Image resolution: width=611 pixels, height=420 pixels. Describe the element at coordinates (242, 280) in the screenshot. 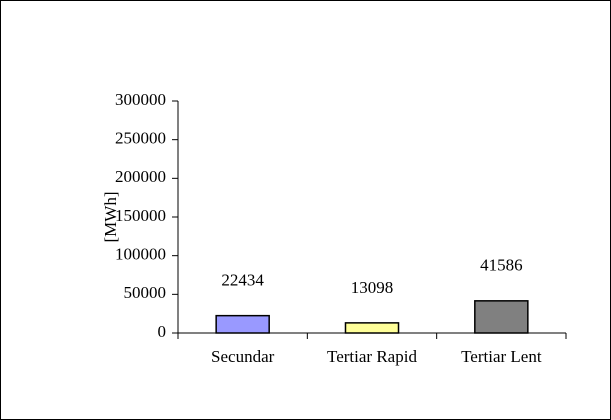

I see `value-label: 22434` at that location.